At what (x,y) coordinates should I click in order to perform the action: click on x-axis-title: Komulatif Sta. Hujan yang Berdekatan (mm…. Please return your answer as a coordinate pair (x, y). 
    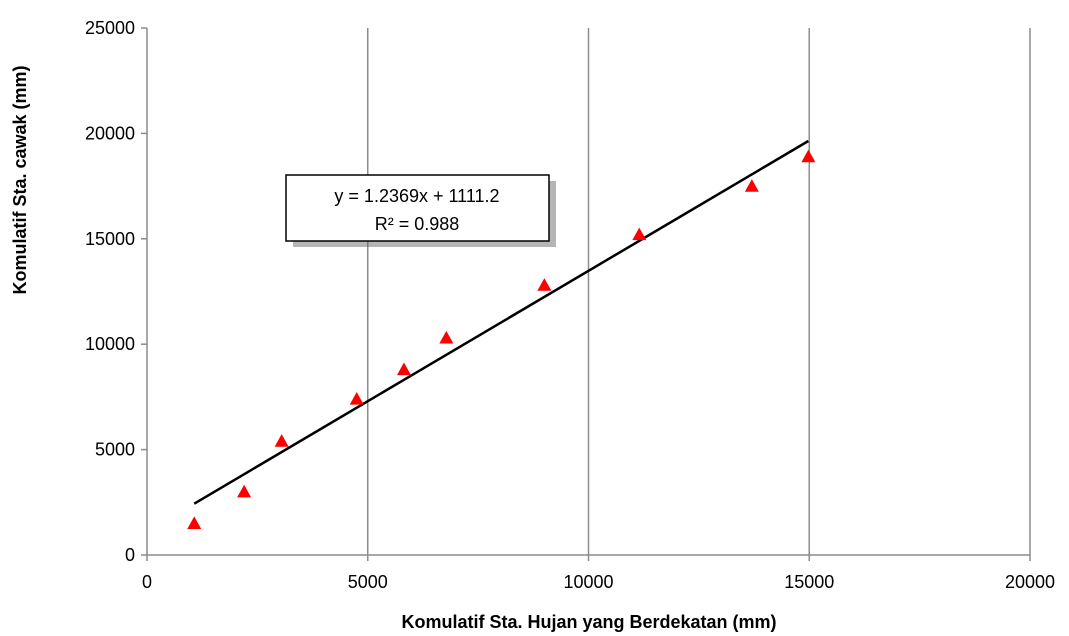
    Looking at the image, I should click on (588, 622).